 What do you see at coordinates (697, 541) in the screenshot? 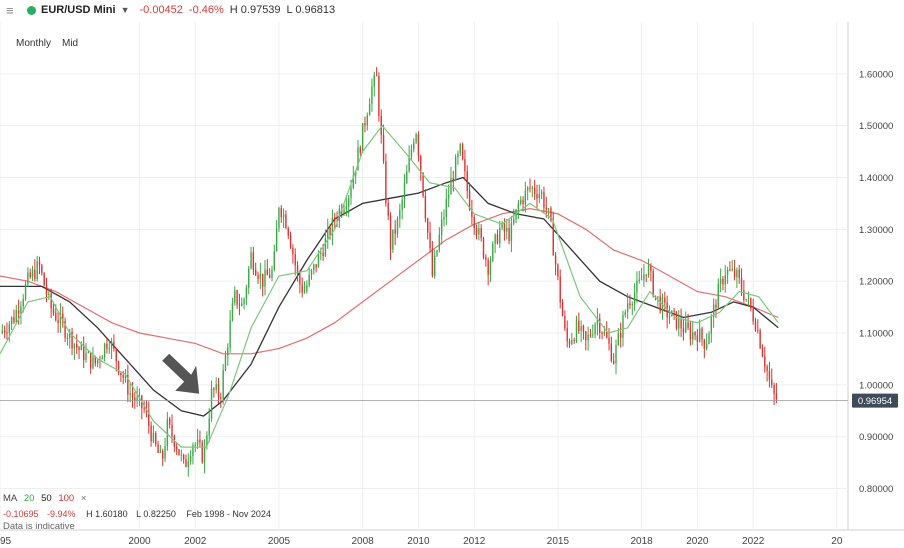
I see `x-tick-label: 2020` at bounding box center [697, 541].